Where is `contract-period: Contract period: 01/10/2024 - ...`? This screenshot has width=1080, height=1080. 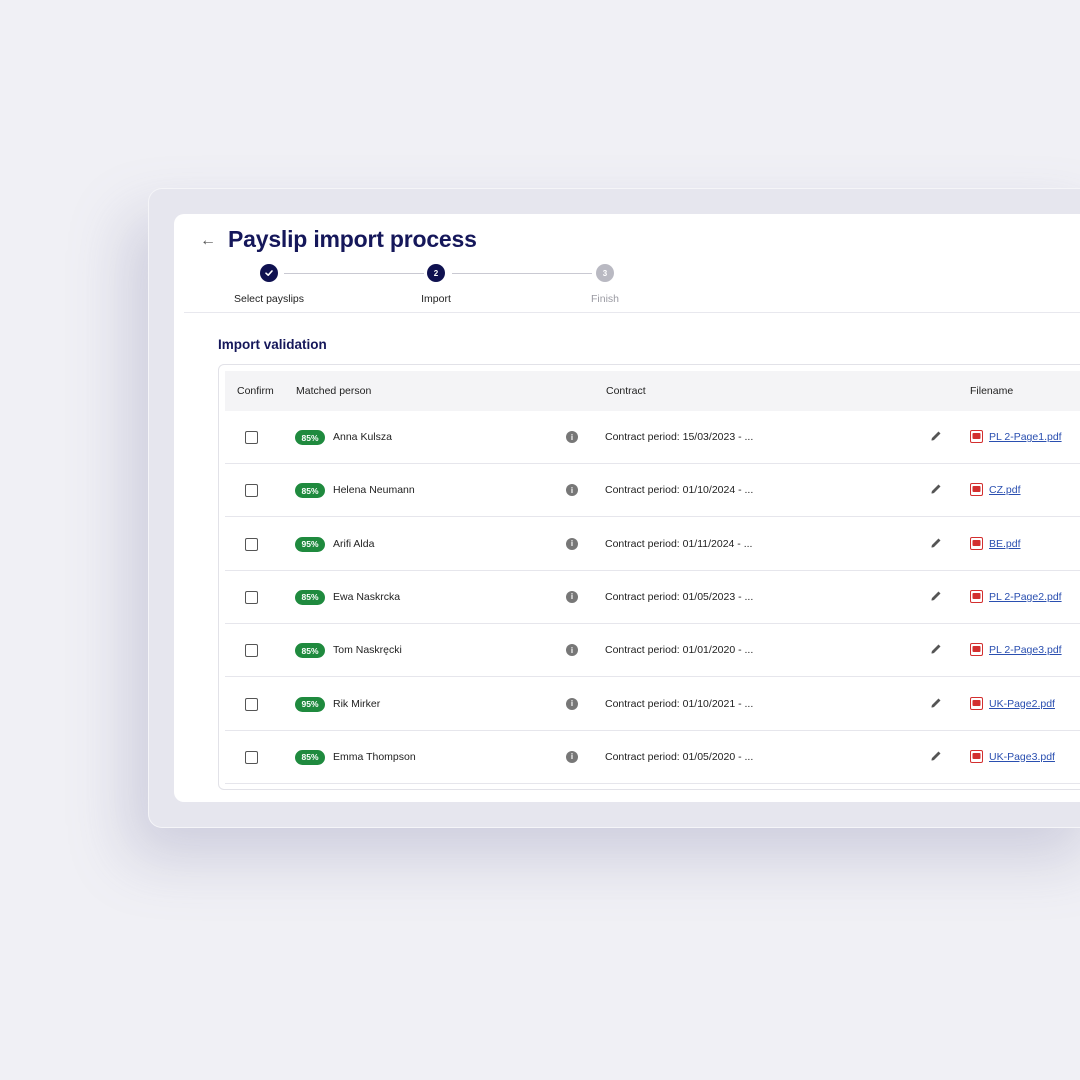
contract-period: Contract period: 01/10/2024 - ... is located at coordinates (679, 490).